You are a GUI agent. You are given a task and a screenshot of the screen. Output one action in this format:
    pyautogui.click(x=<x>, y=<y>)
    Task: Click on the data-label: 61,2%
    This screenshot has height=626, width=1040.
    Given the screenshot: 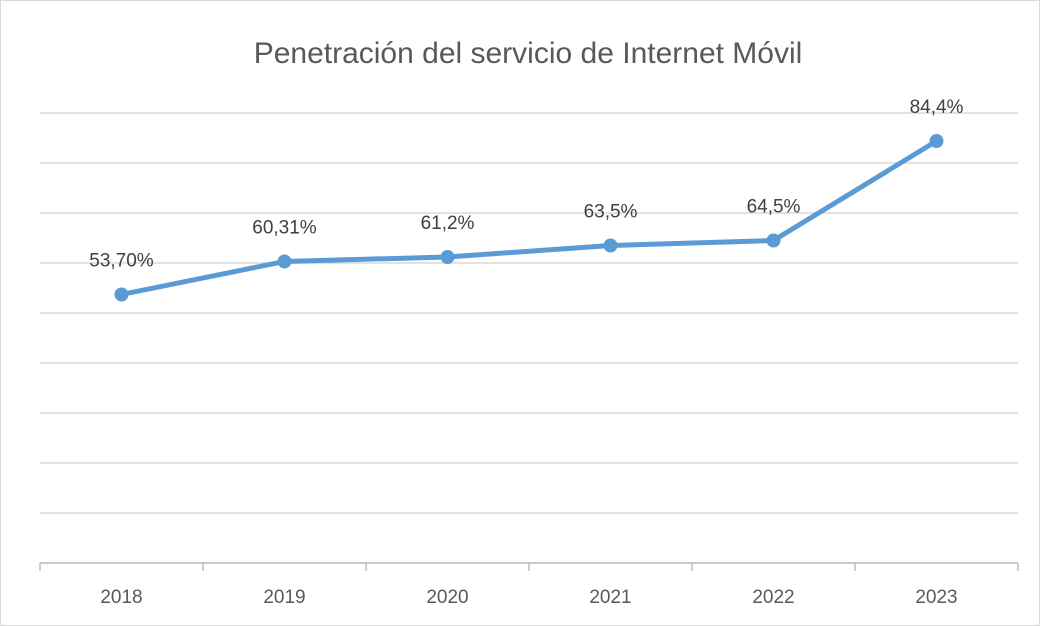 What is the action you would take?
    pyautogui.click(x=448, y=223)
    